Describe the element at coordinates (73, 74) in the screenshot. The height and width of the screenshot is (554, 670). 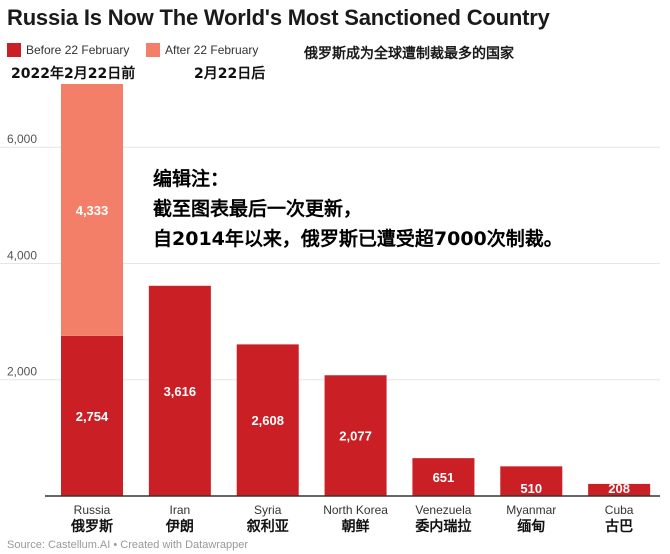
I see `legend-cn-before: 2022年2月22日前` at that location.